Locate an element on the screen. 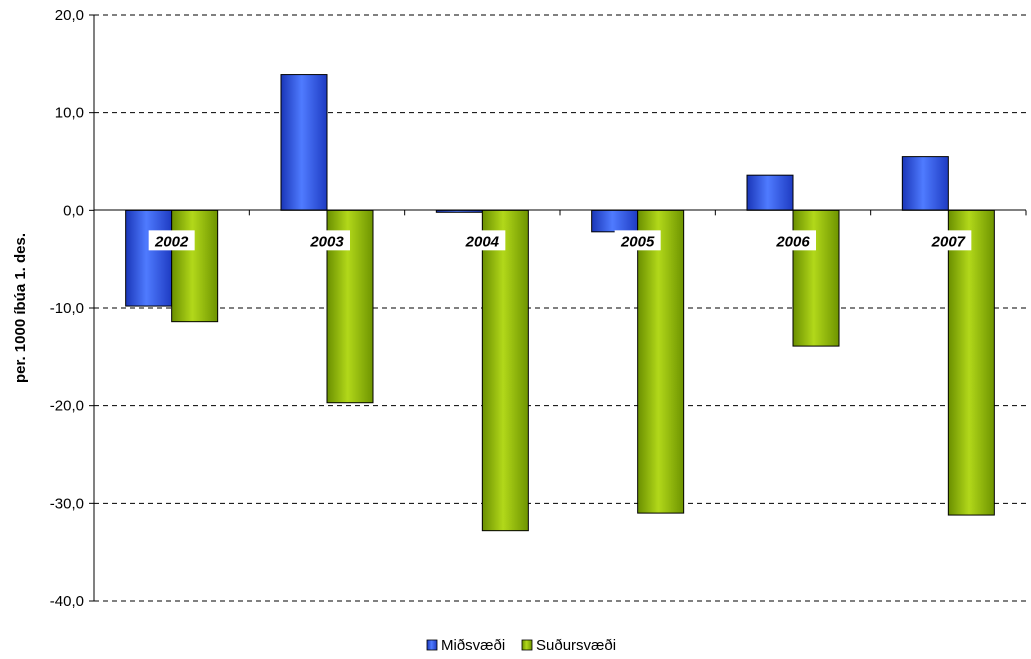 This screenshot has height=659, width=1031. category-label-2007: 2007 is located at coordinates (948, 241).